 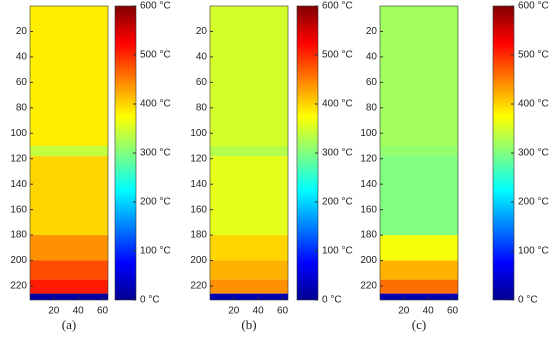 I want to click on panel-caption: (a), so click(x=69, y=324).